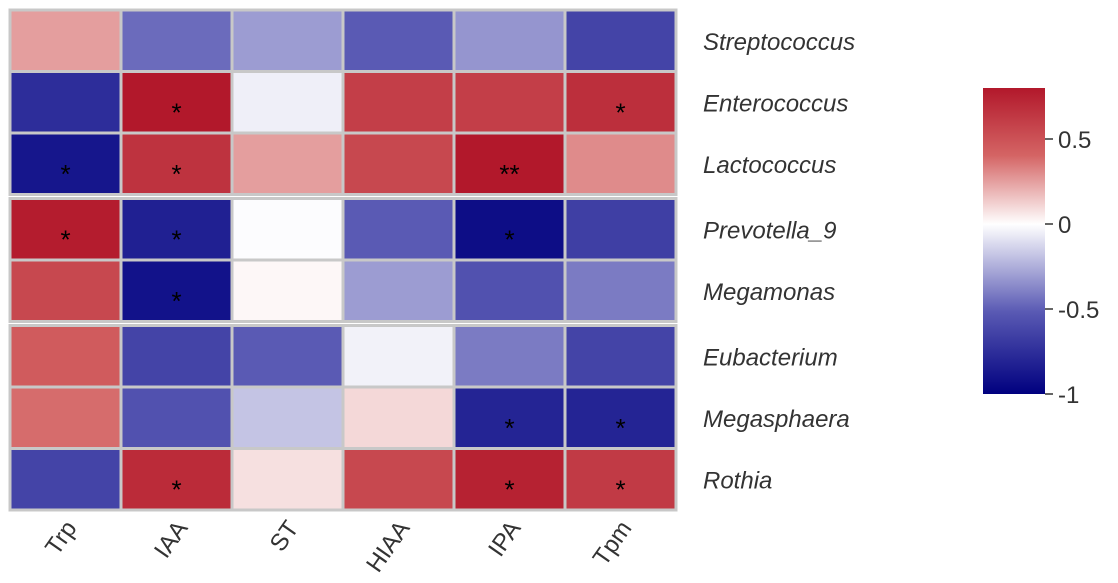 The height and width of the screenshot is (583, 1118). What do you see at coordinates (1068, 395) in the screenshot?
I see `colorbar-tick-label: -1` at bounding box center [1068, 395].